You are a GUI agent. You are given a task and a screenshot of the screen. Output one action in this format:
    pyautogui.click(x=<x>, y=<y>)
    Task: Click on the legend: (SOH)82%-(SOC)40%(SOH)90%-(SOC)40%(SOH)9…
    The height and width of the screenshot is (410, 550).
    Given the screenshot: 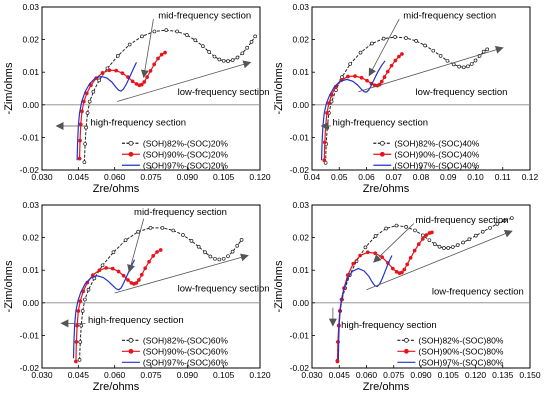 What is the action you would take?
    pyautogui.click(x=426, y=154)
    